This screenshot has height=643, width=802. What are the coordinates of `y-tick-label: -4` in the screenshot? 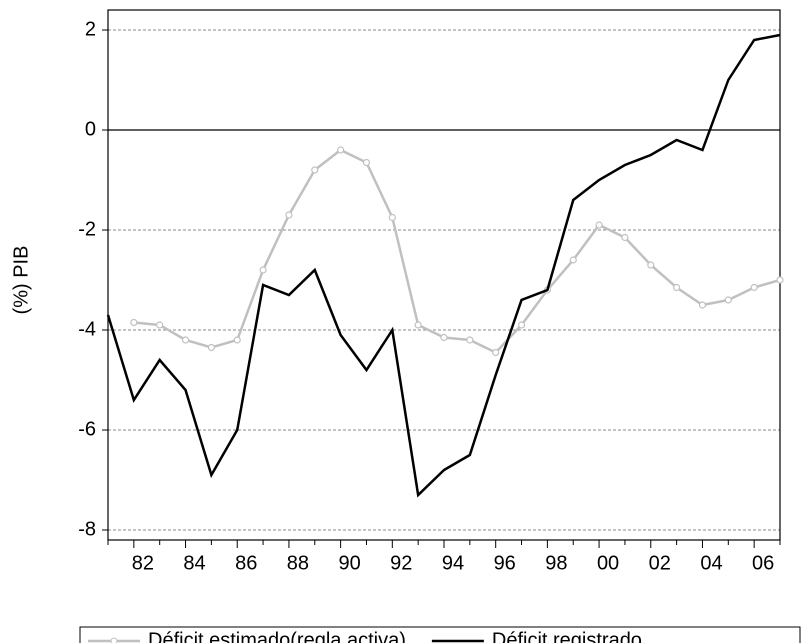 It's located at (87, 329).